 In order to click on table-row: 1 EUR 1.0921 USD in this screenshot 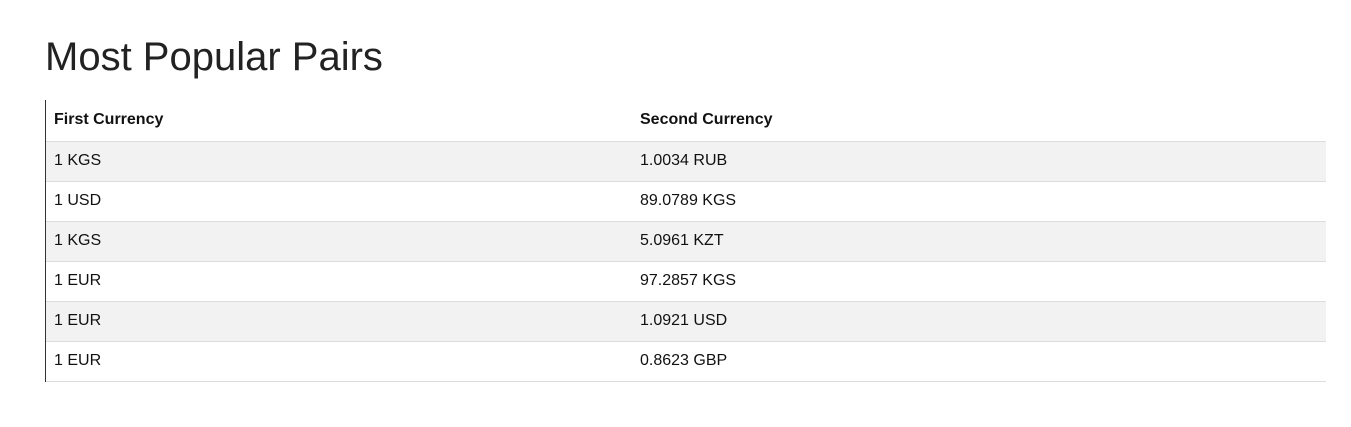, I will do `click(686, 321)`.